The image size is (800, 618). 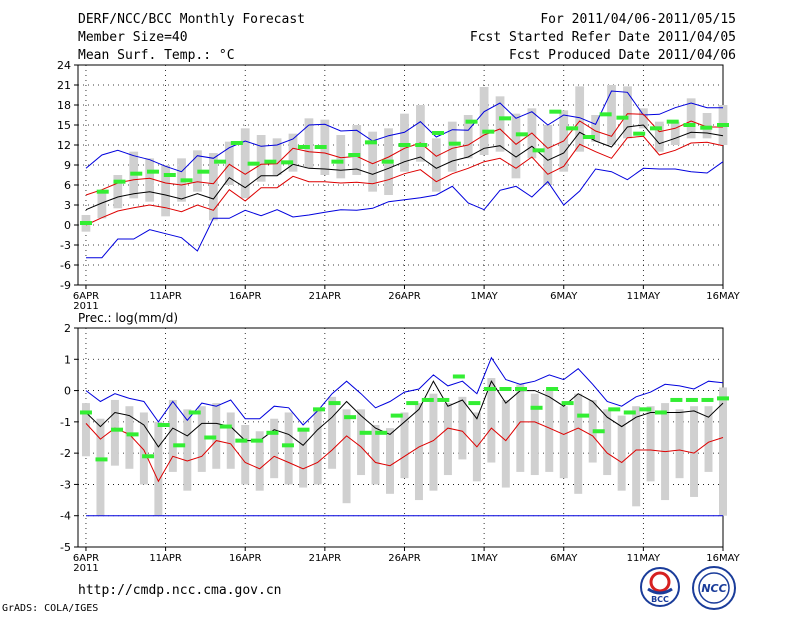 What do you see at coordinates (622, 55) in the screenshot?
I see `produced-date: Fcst Produced Date 2011/04/06` at bounding box center [622, 55].